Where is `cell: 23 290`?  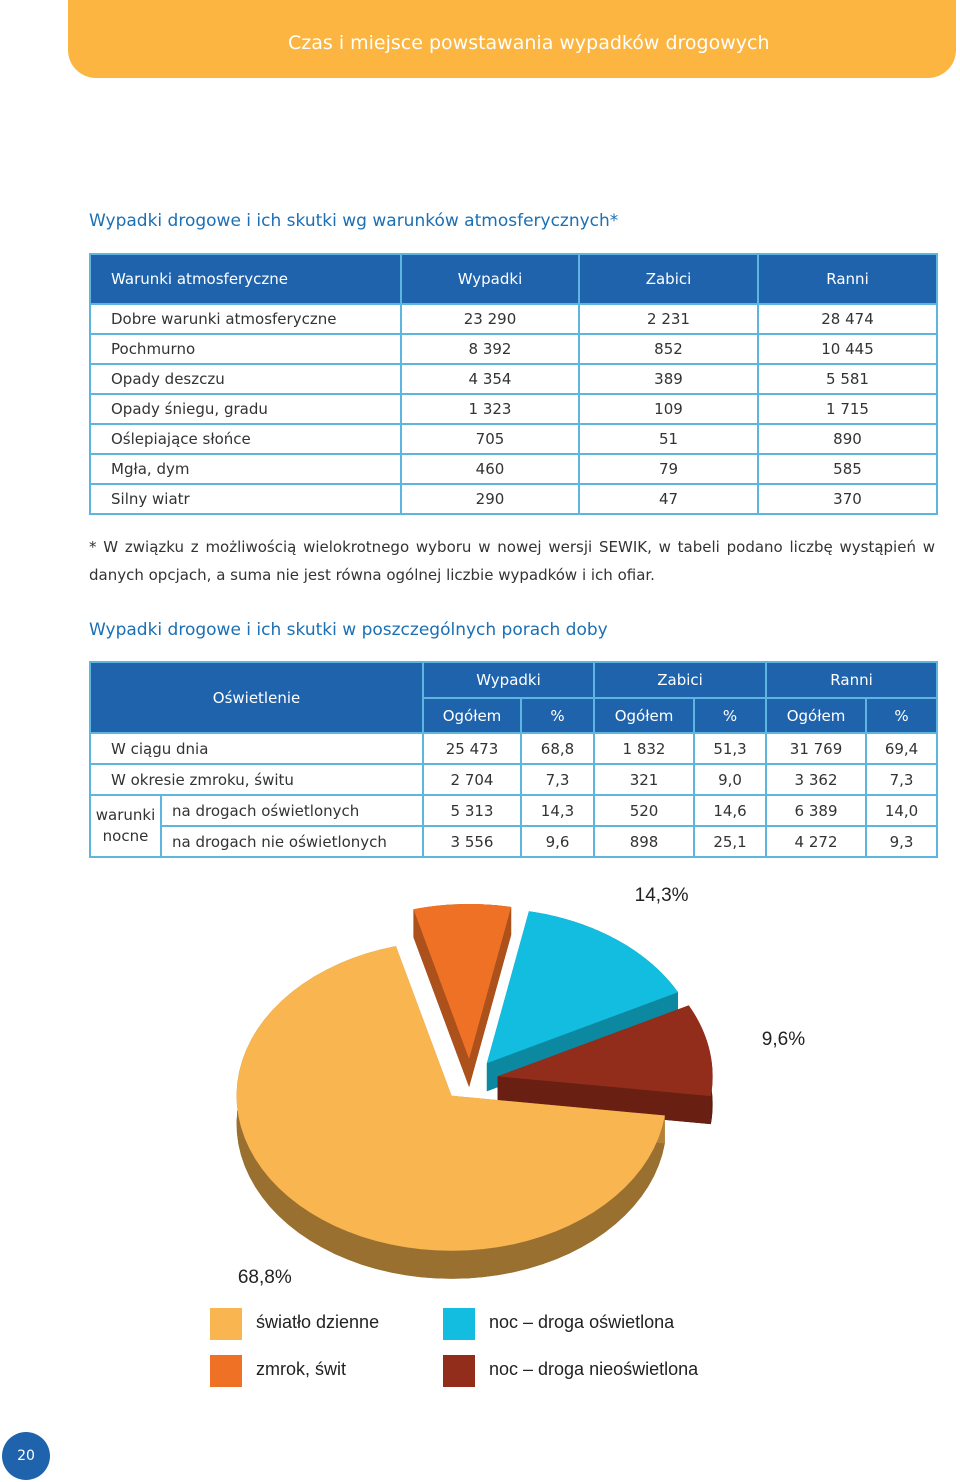
cell: 23 290 is located at coordinates (490, 319).